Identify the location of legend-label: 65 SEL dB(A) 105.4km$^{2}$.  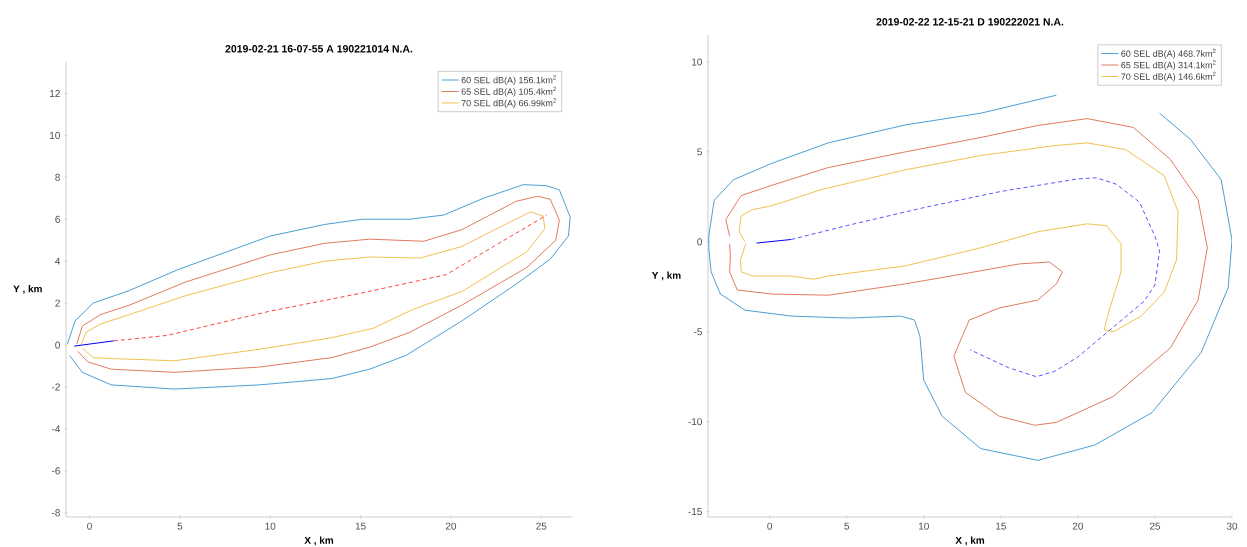
(508, 91).